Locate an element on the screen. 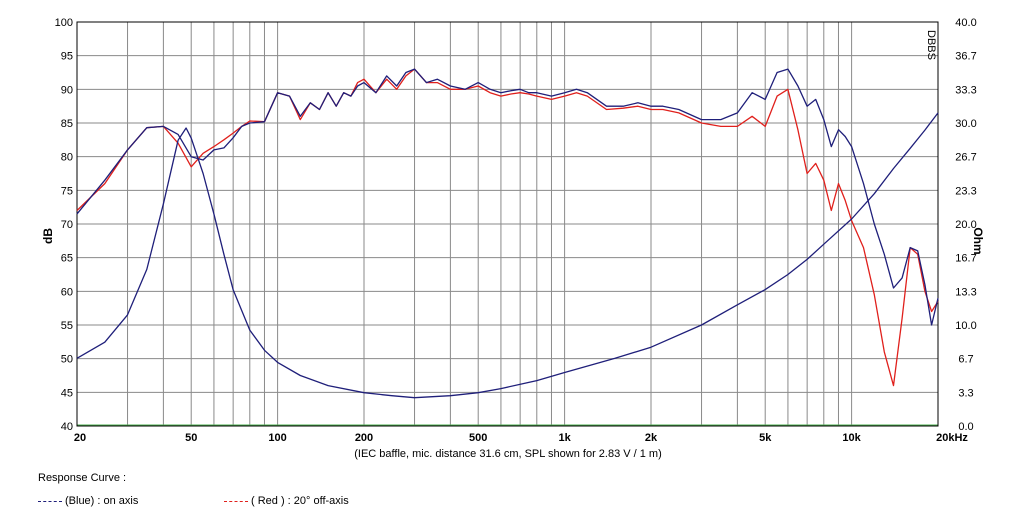  y-axis-label-right: Ohm is located at coordinates (978, 240).